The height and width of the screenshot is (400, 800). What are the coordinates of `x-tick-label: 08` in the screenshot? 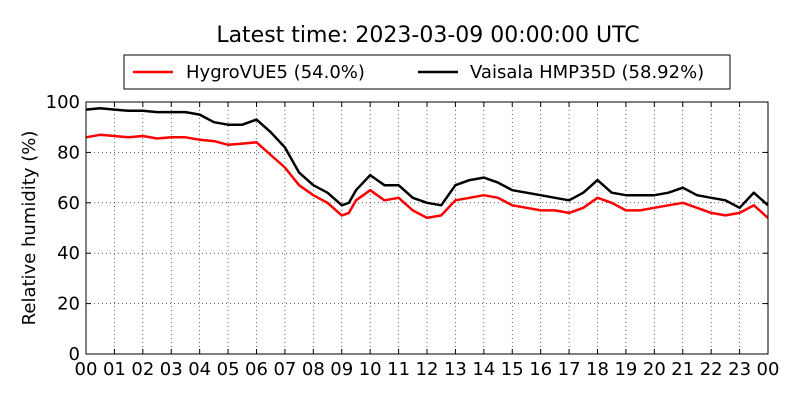 It's located at (313, 369).